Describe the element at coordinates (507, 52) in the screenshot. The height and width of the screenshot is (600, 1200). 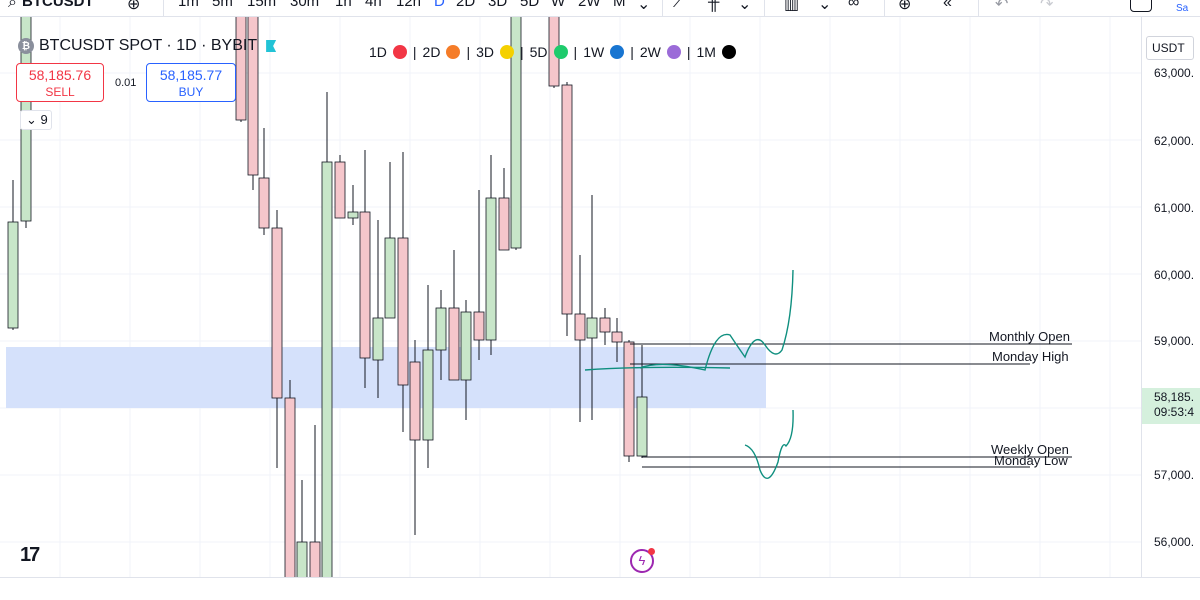
I see `interval-3d-dot` at that location.